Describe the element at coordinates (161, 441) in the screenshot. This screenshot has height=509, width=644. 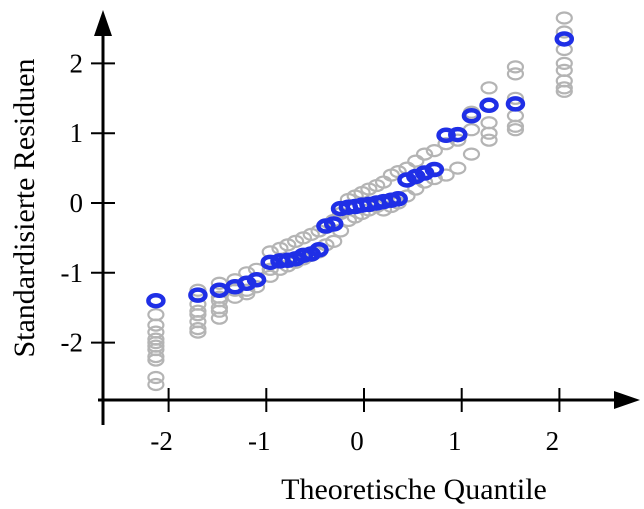
I see `x-tick-label: -2` at that location.